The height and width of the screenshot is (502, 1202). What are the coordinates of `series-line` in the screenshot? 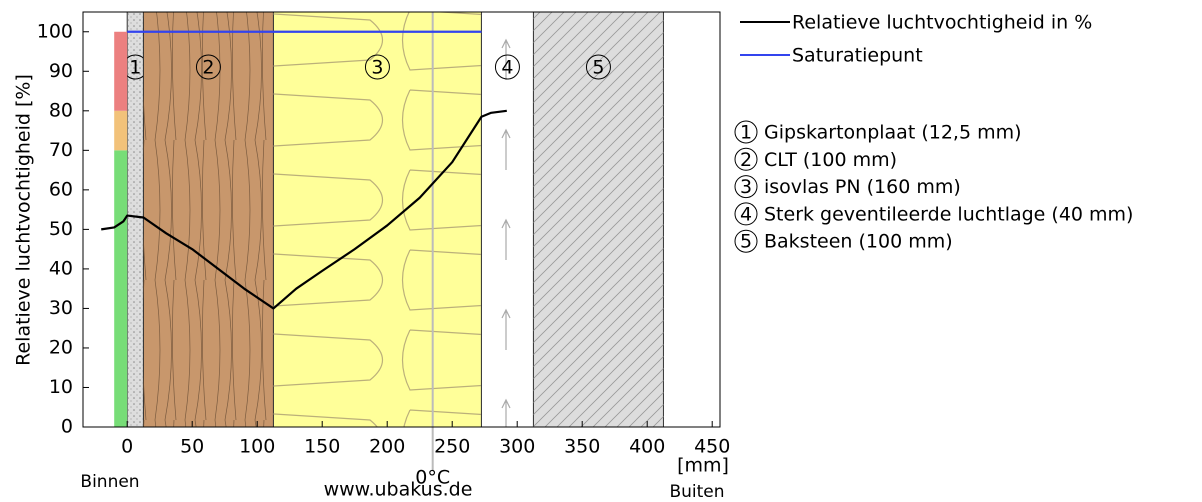 It's located at (304, 209).